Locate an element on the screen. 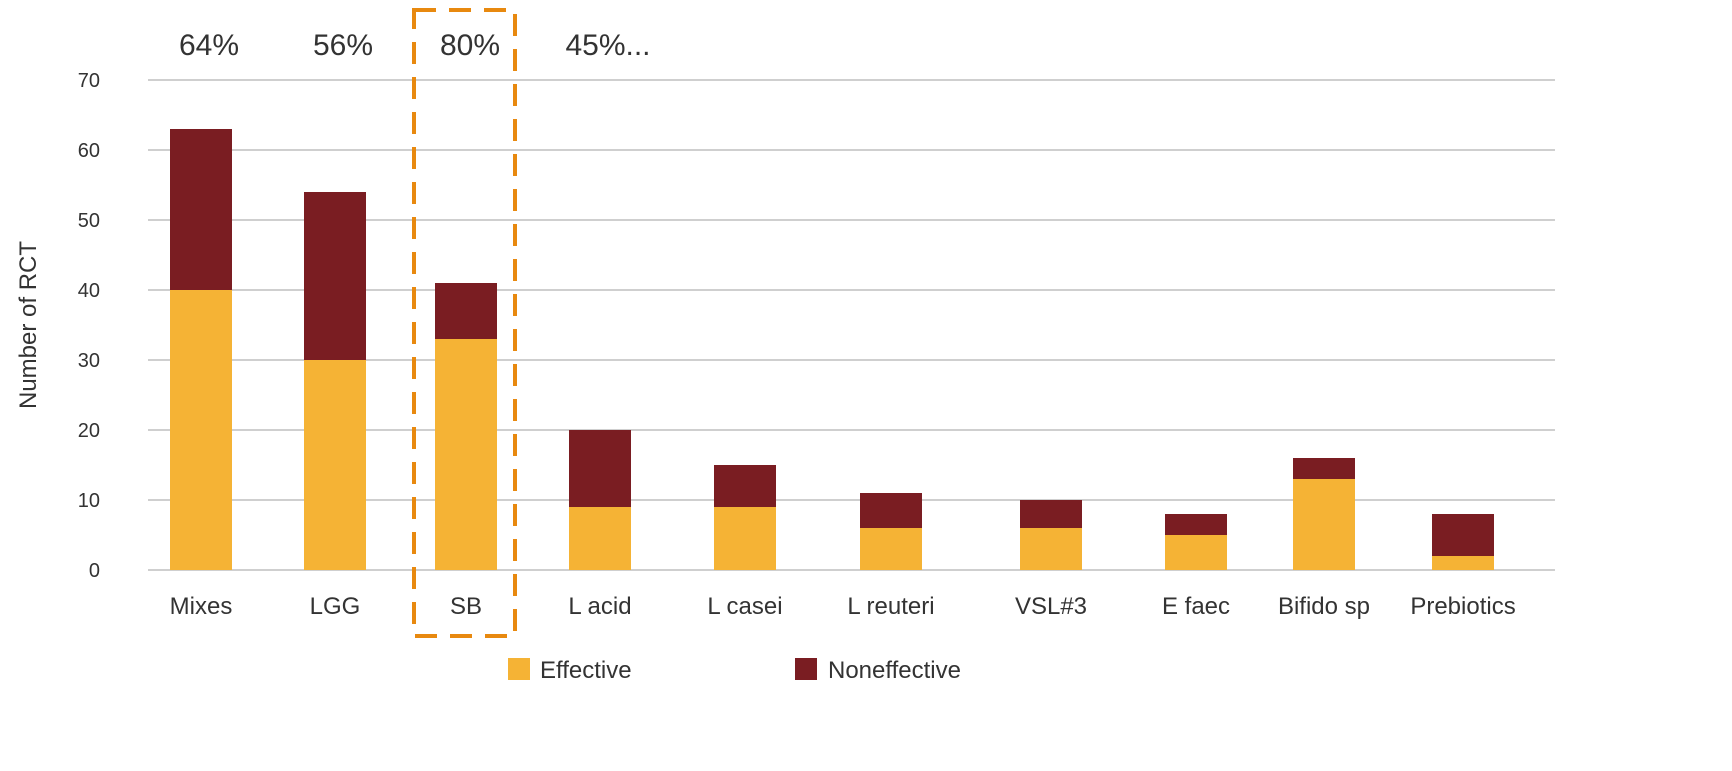  bar-effective-l-acid is located at coordinates (600, 538).